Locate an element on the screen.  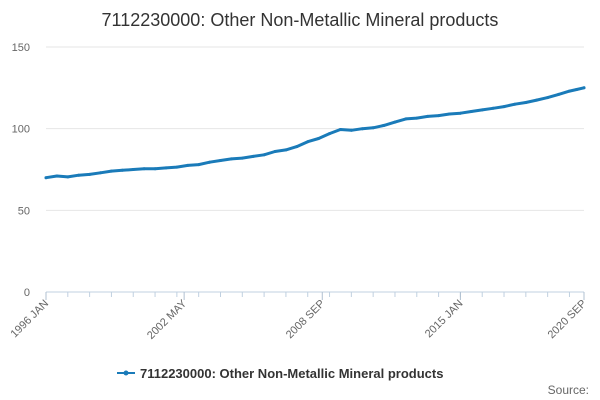
x-tick-label: 1996 JAN is located at coordinates (29, 319).